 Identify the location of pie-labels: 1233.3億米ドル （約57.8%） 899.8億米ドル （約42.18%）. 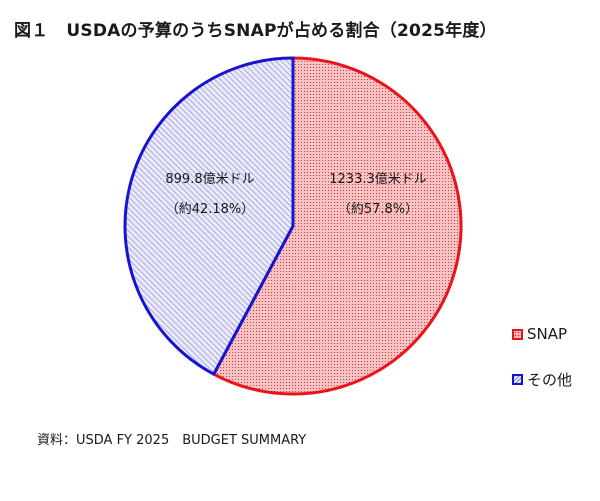
(295, 194).